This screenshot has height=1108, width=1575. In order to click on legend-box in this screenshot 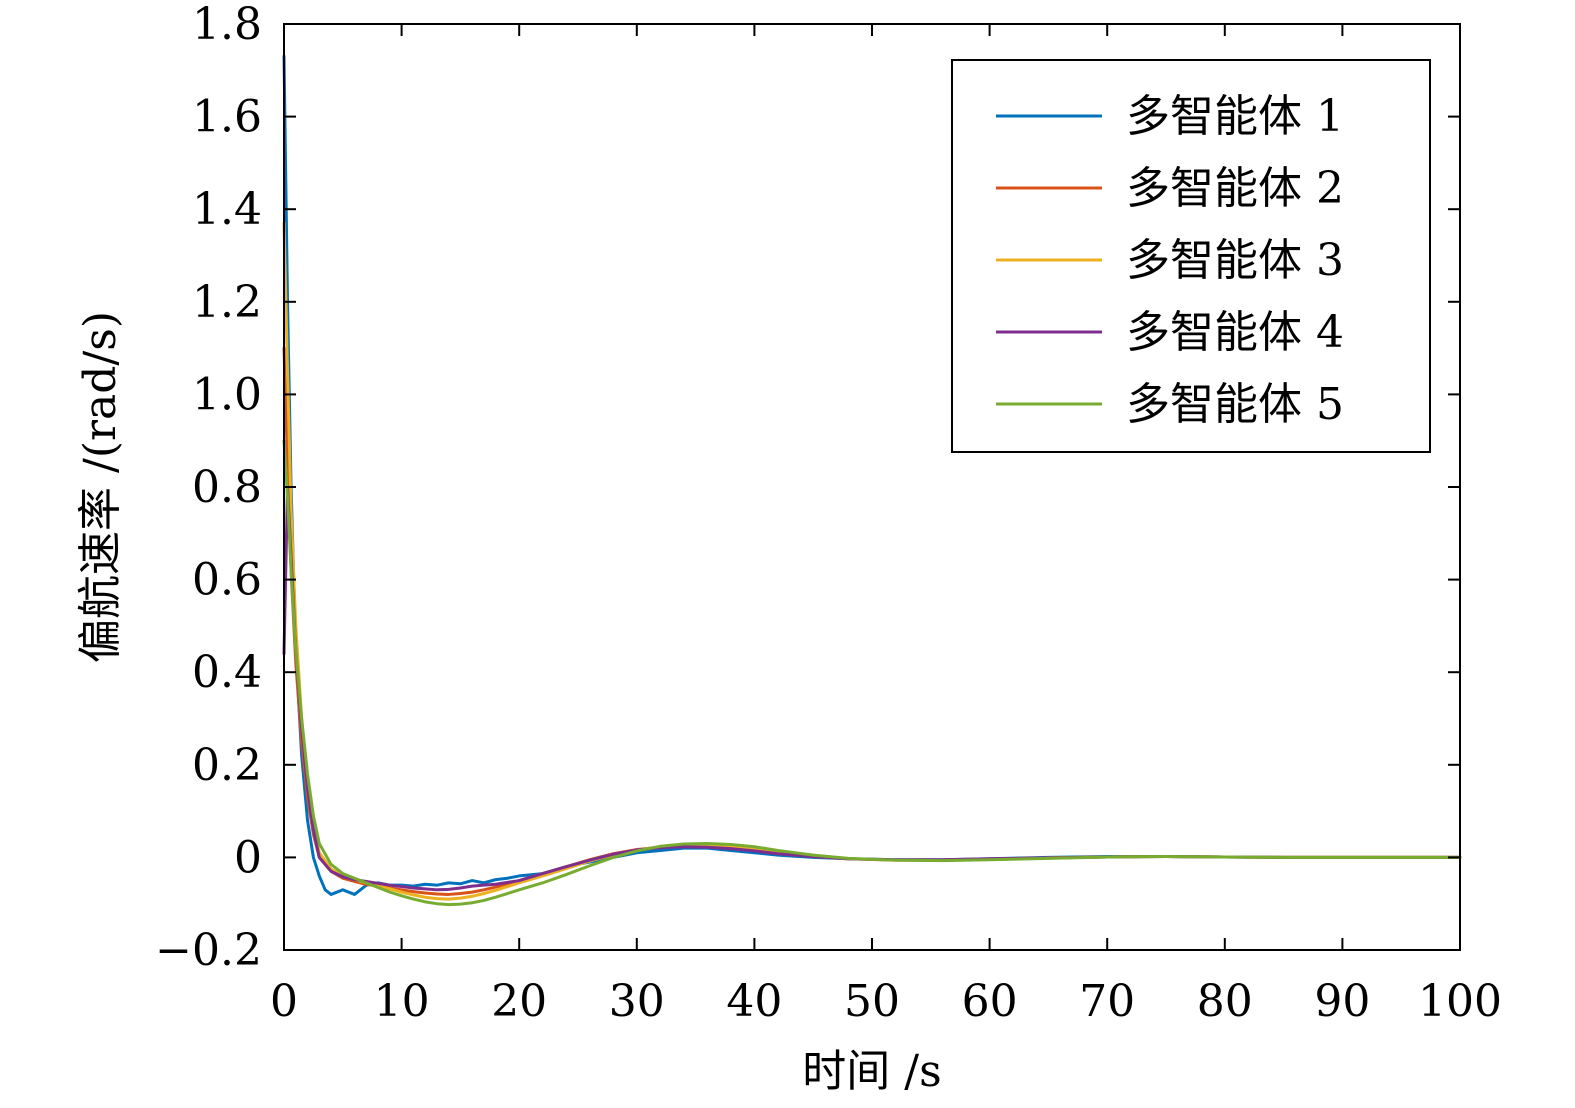, I will do `click(1191, 256)`.